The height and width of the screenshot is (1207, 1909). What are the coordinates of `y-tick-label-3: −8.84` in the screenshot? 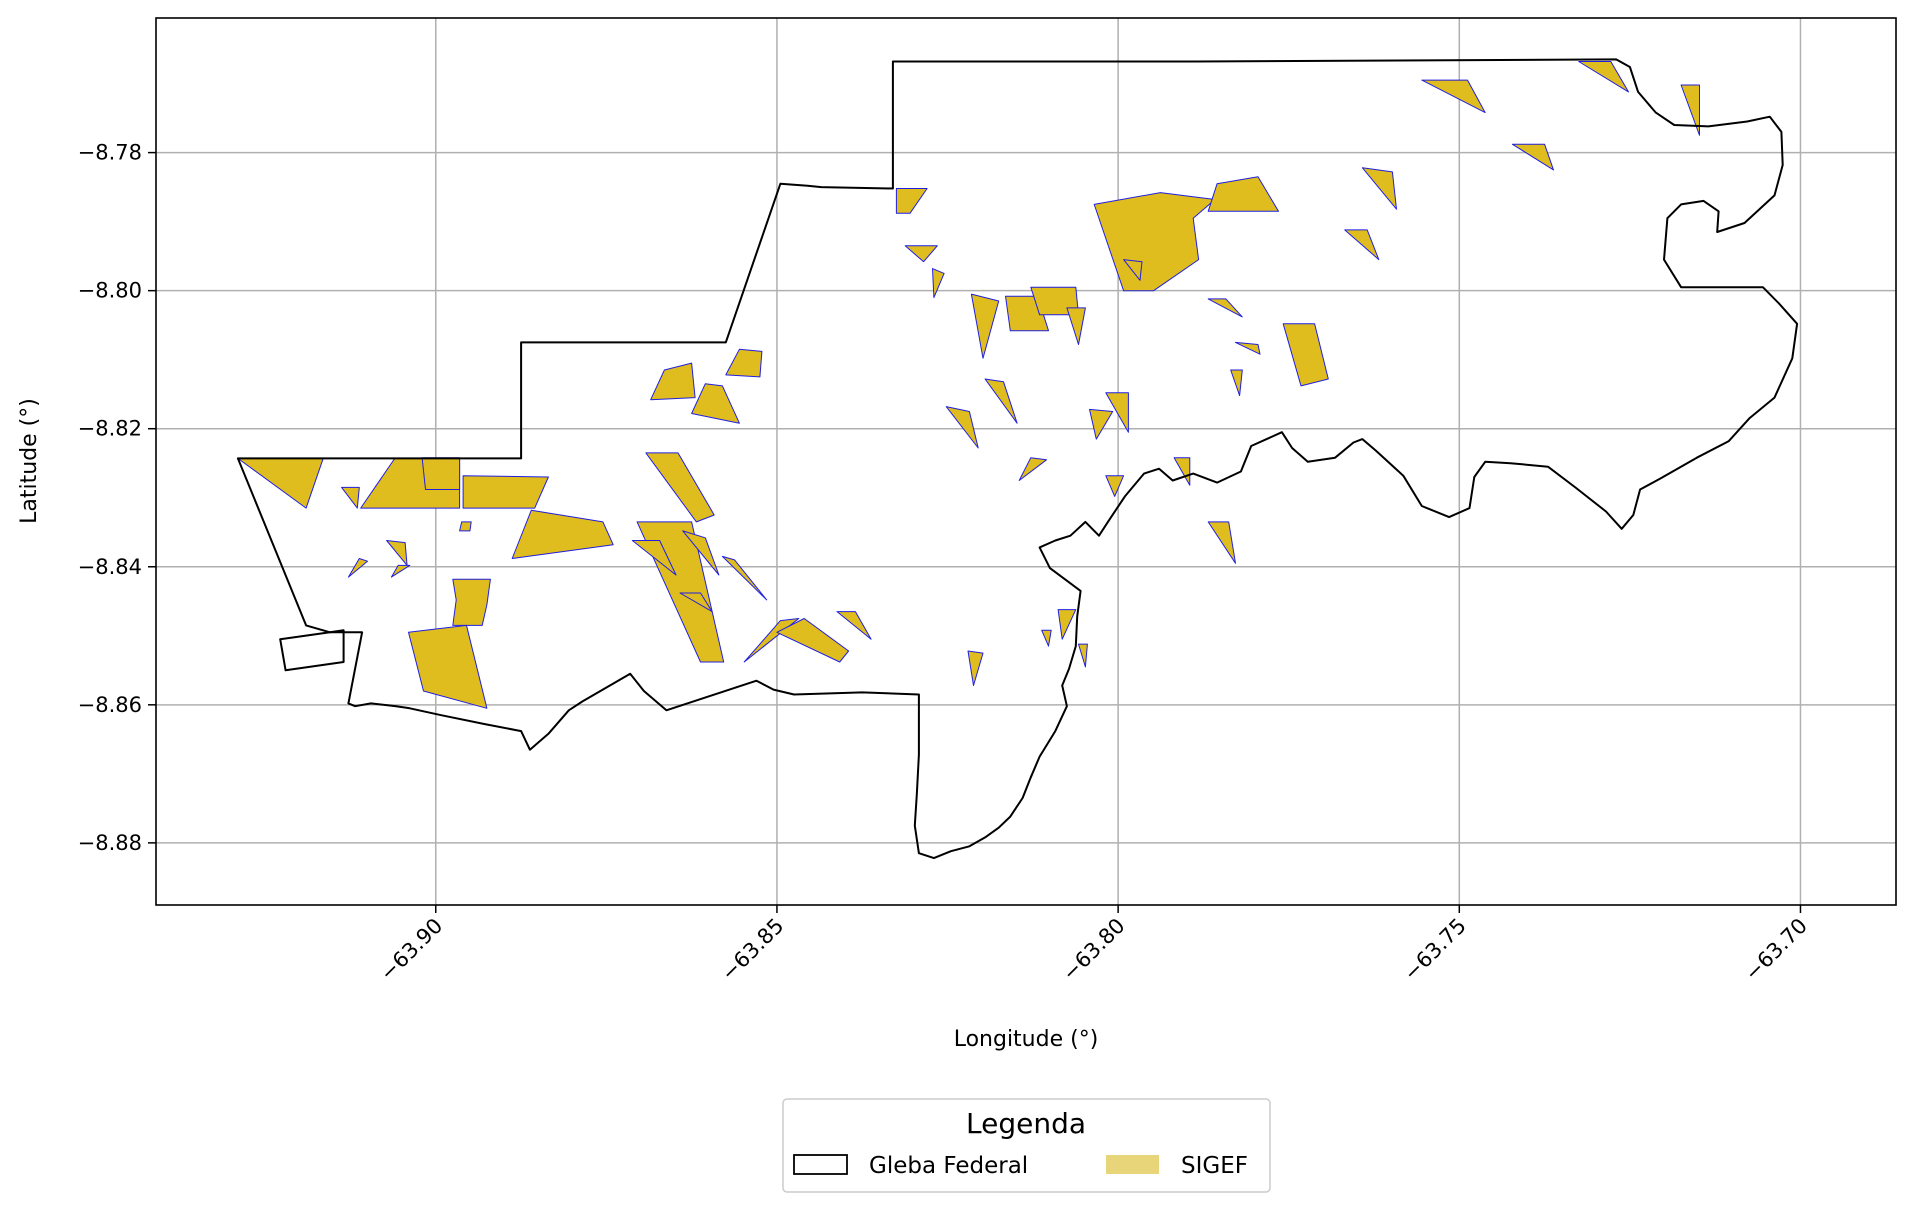 It's located at (110, 567).